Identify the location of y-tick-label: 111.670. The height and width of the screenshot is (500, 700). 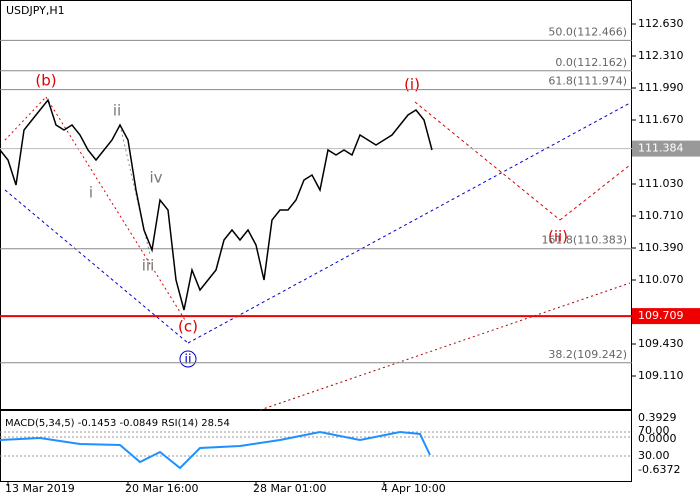
(661, 119).